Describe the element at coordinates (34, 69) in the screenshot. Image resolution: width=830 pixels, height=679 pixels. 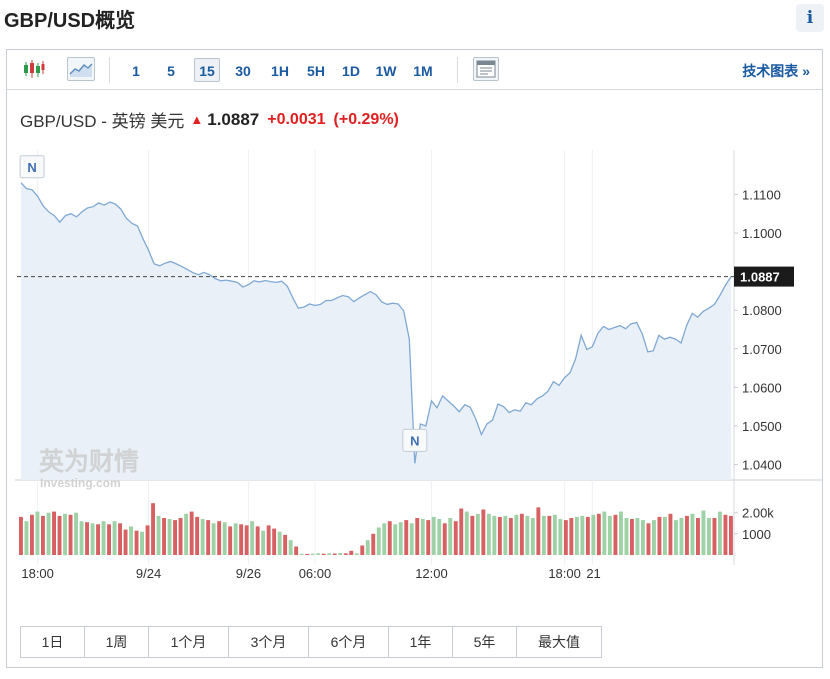
I see `candlestick-chart-icon` at that location.